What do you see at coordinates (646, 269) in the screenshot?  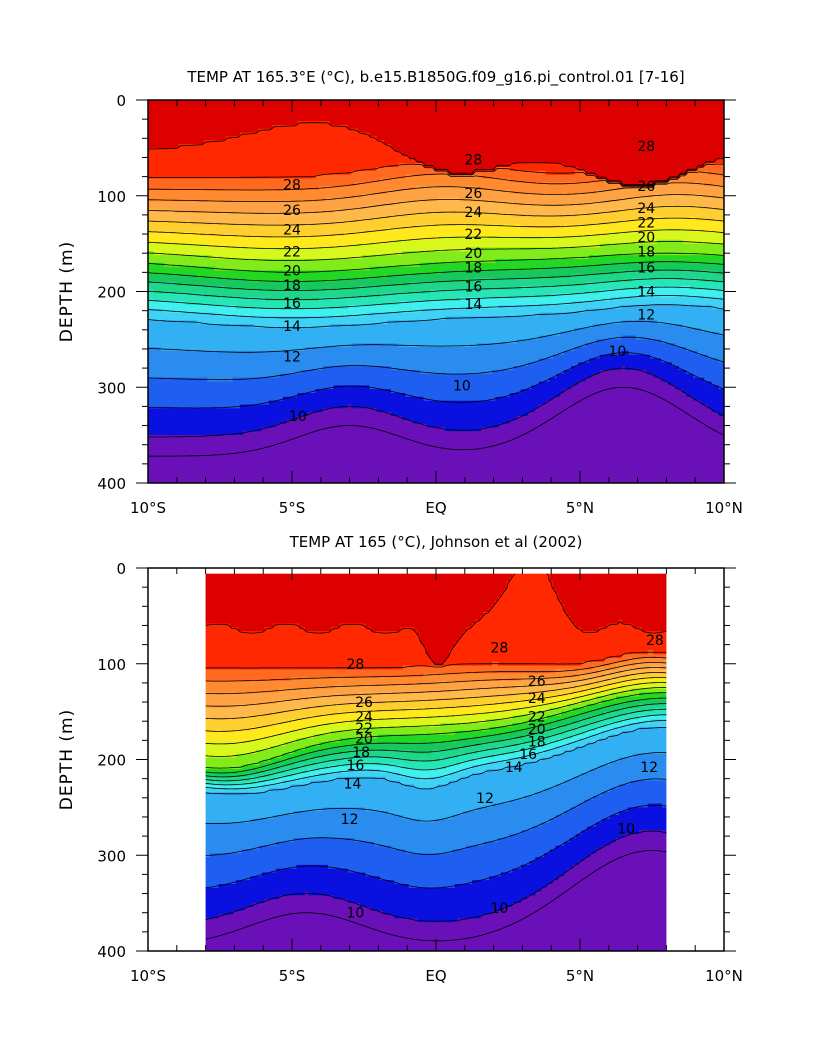 I see `contour-label: 16` at bounding box center [646, 269].